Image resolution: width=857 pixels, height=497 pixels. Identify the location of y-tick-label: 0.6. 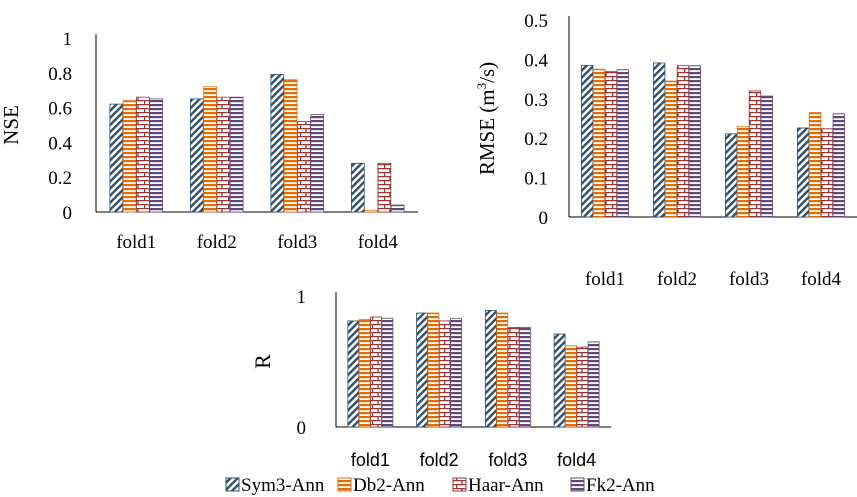
(60, 109).